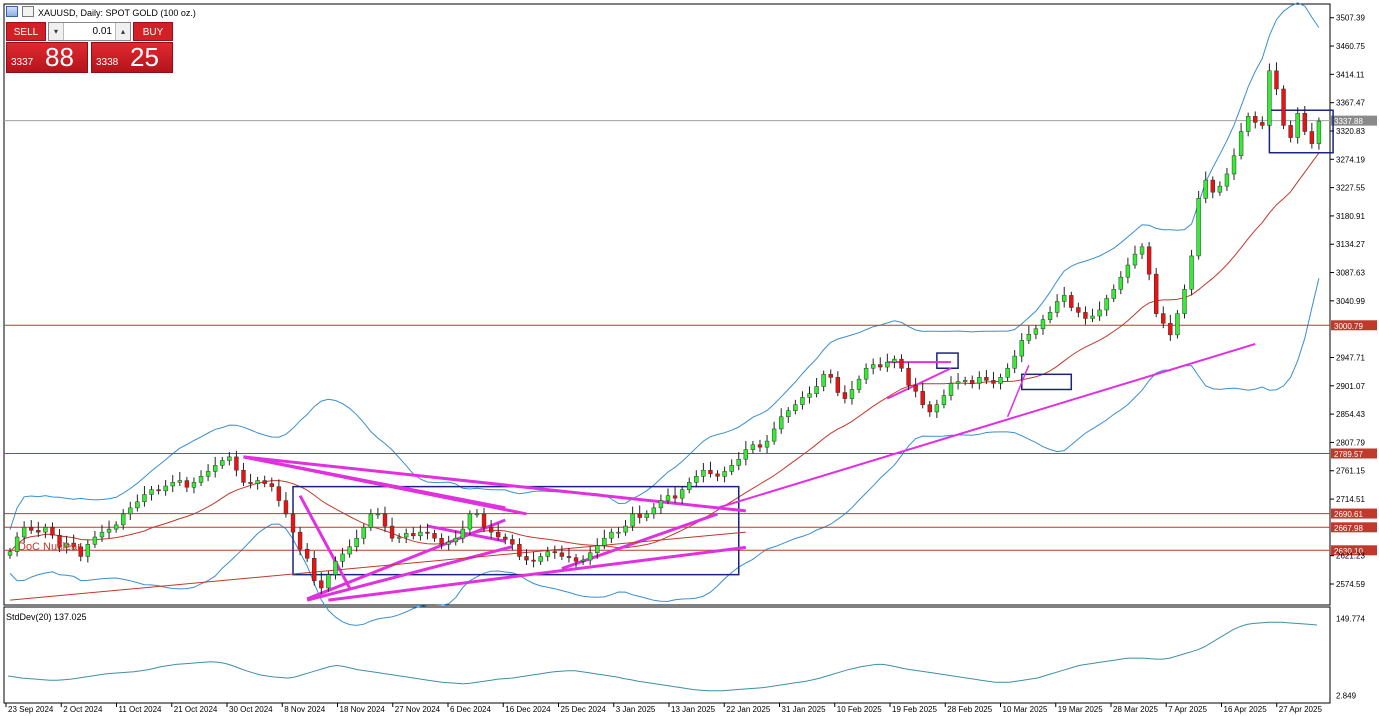 The width and height of the screenshot is (1379, 716). What do you see at coordinates (101, 12) in the screenshot?
I see `chart-title: XAUUSD, Daily: SPOT GOLD (100 oz.)` at bounding box center [101, 12].